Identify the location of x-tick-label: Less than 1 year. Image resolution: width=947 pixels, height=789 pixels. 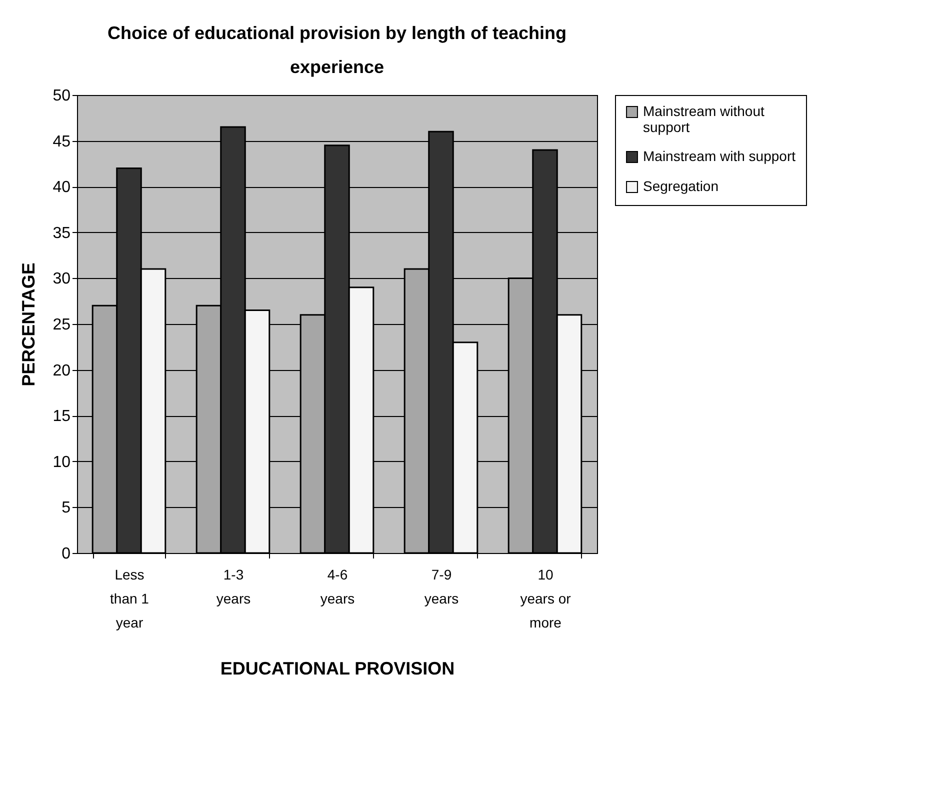
(130, 598).